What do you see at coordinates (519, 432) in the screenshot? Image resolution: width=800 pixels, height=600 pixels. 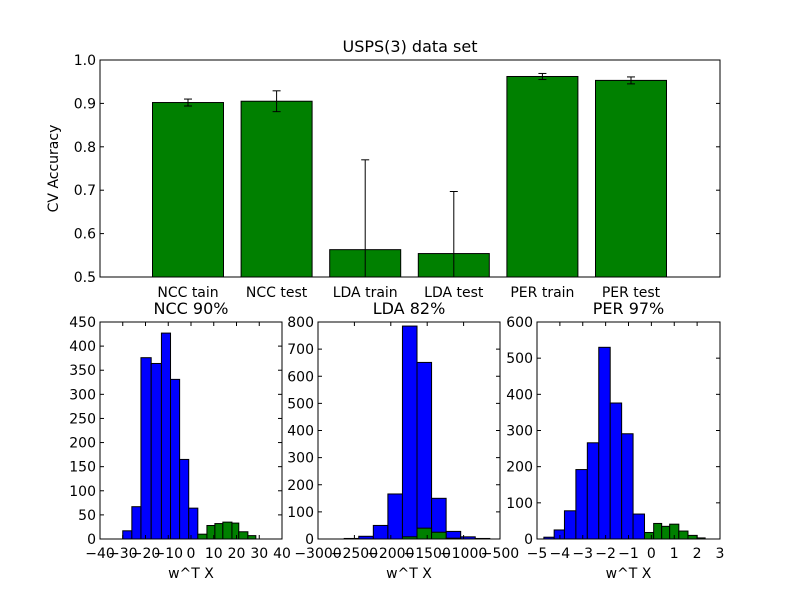 I see `per-y-tick-label: 300` at bounding box center [519, 432].